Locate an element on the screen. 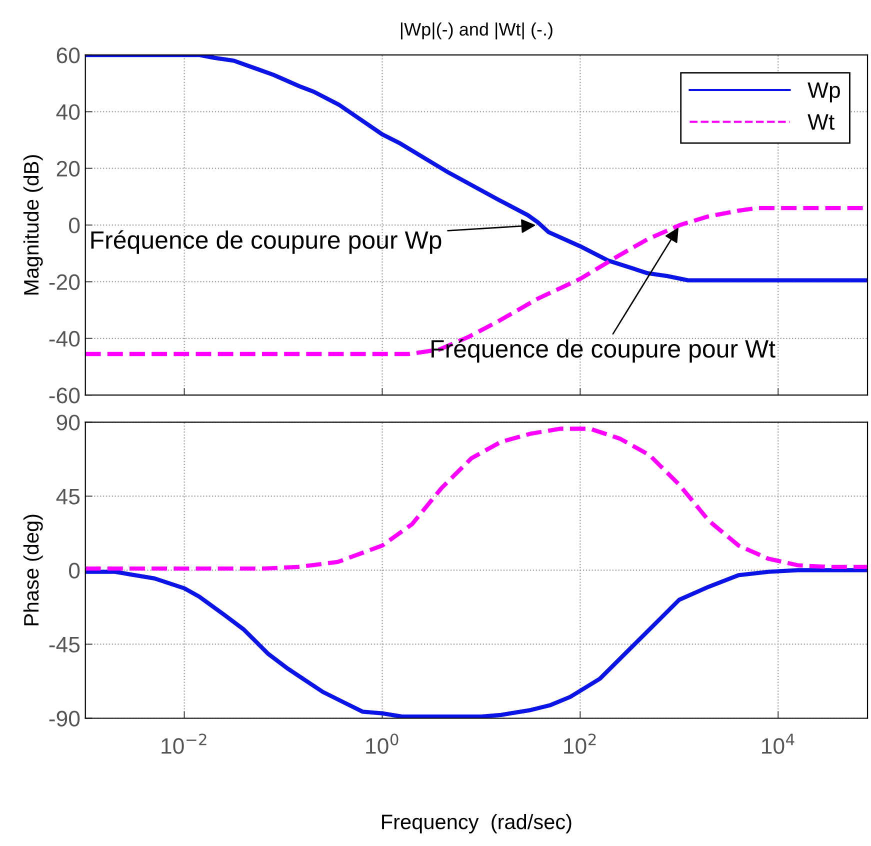 This screenshot has width=871, height=846. x-tick-label: 10$^{4}$ is located at coordinates (778, 744).